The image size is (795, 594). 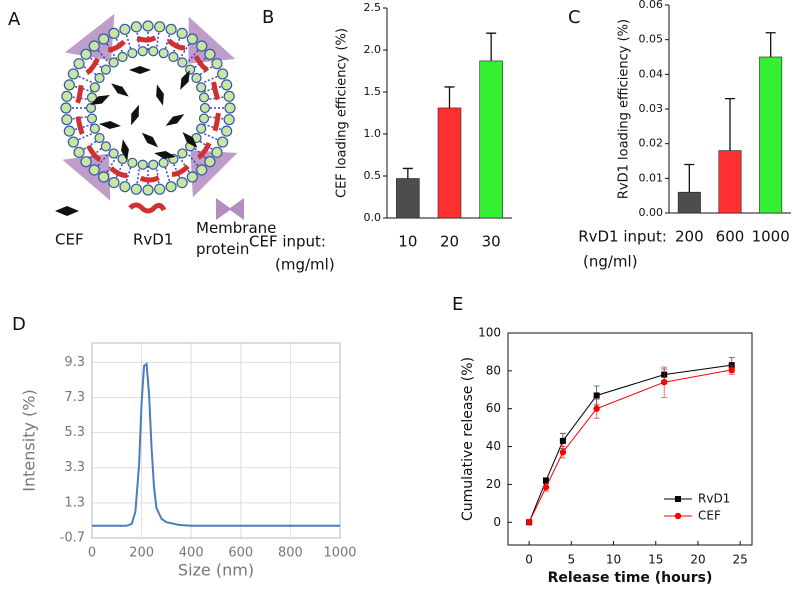 What do you see at coordinates (216, 570) in the screenshot?
I see `x-axis-label: Size (nm)` at bounding box center [216, 570].